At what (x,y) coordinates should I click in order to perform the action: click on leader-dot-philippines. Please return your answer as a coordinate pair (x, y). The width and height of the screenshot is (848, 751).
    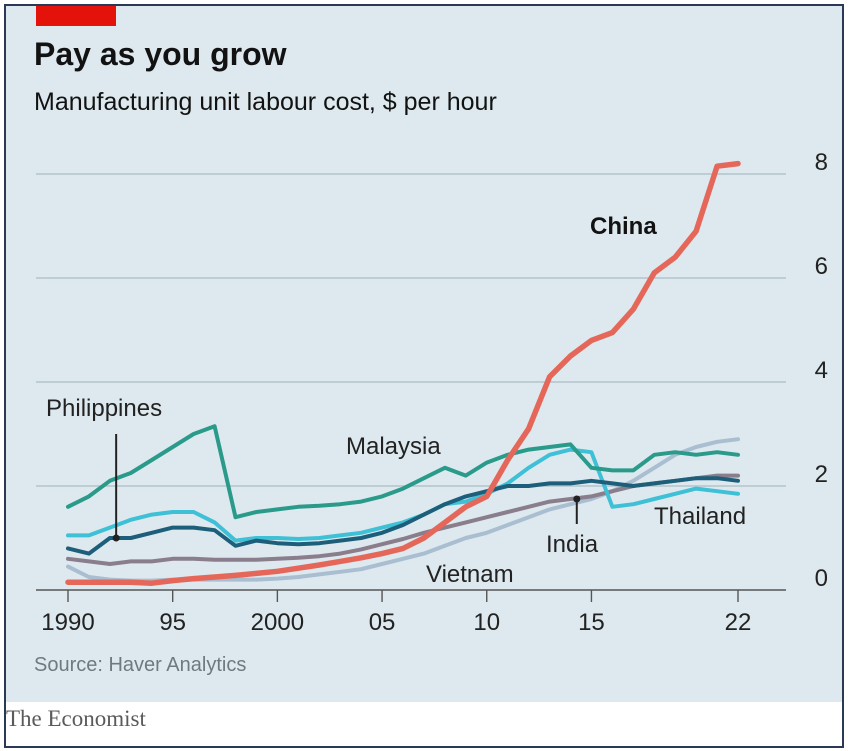
    Looking at the image, I should click on (116, 538).